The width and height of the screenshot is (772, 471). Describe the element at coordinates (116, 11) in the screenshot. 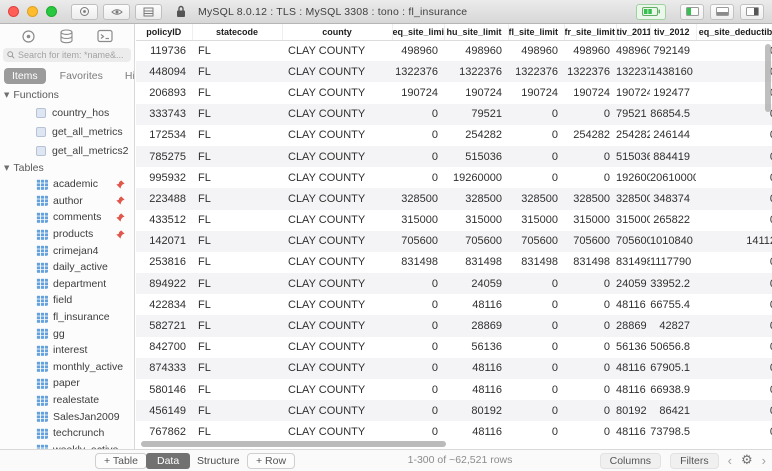

I see `preview-button` at that location.